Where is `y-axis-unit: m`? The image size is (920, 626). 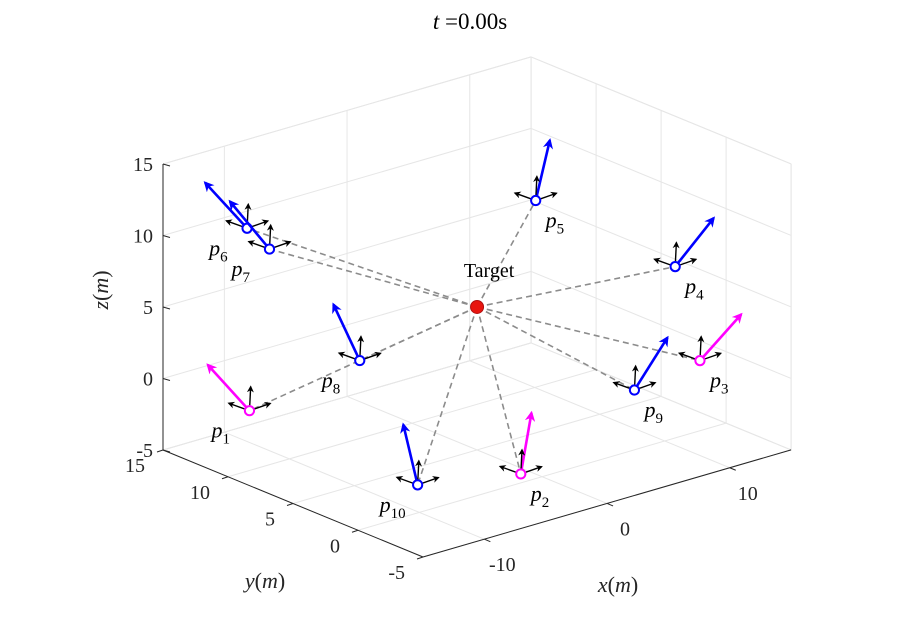
y-axis-unit: m is located at coordinates (270, 580).